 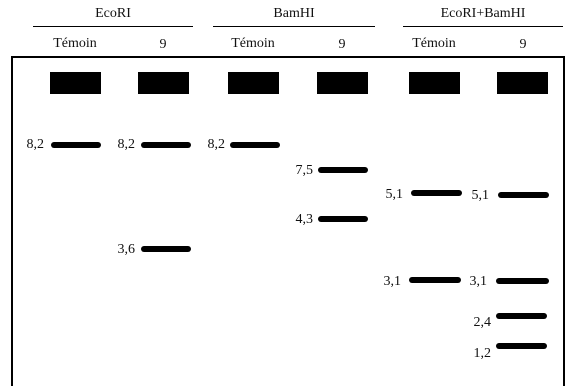 I want to click on enzyme-underline-bamhi, so click(x=294, y=26).